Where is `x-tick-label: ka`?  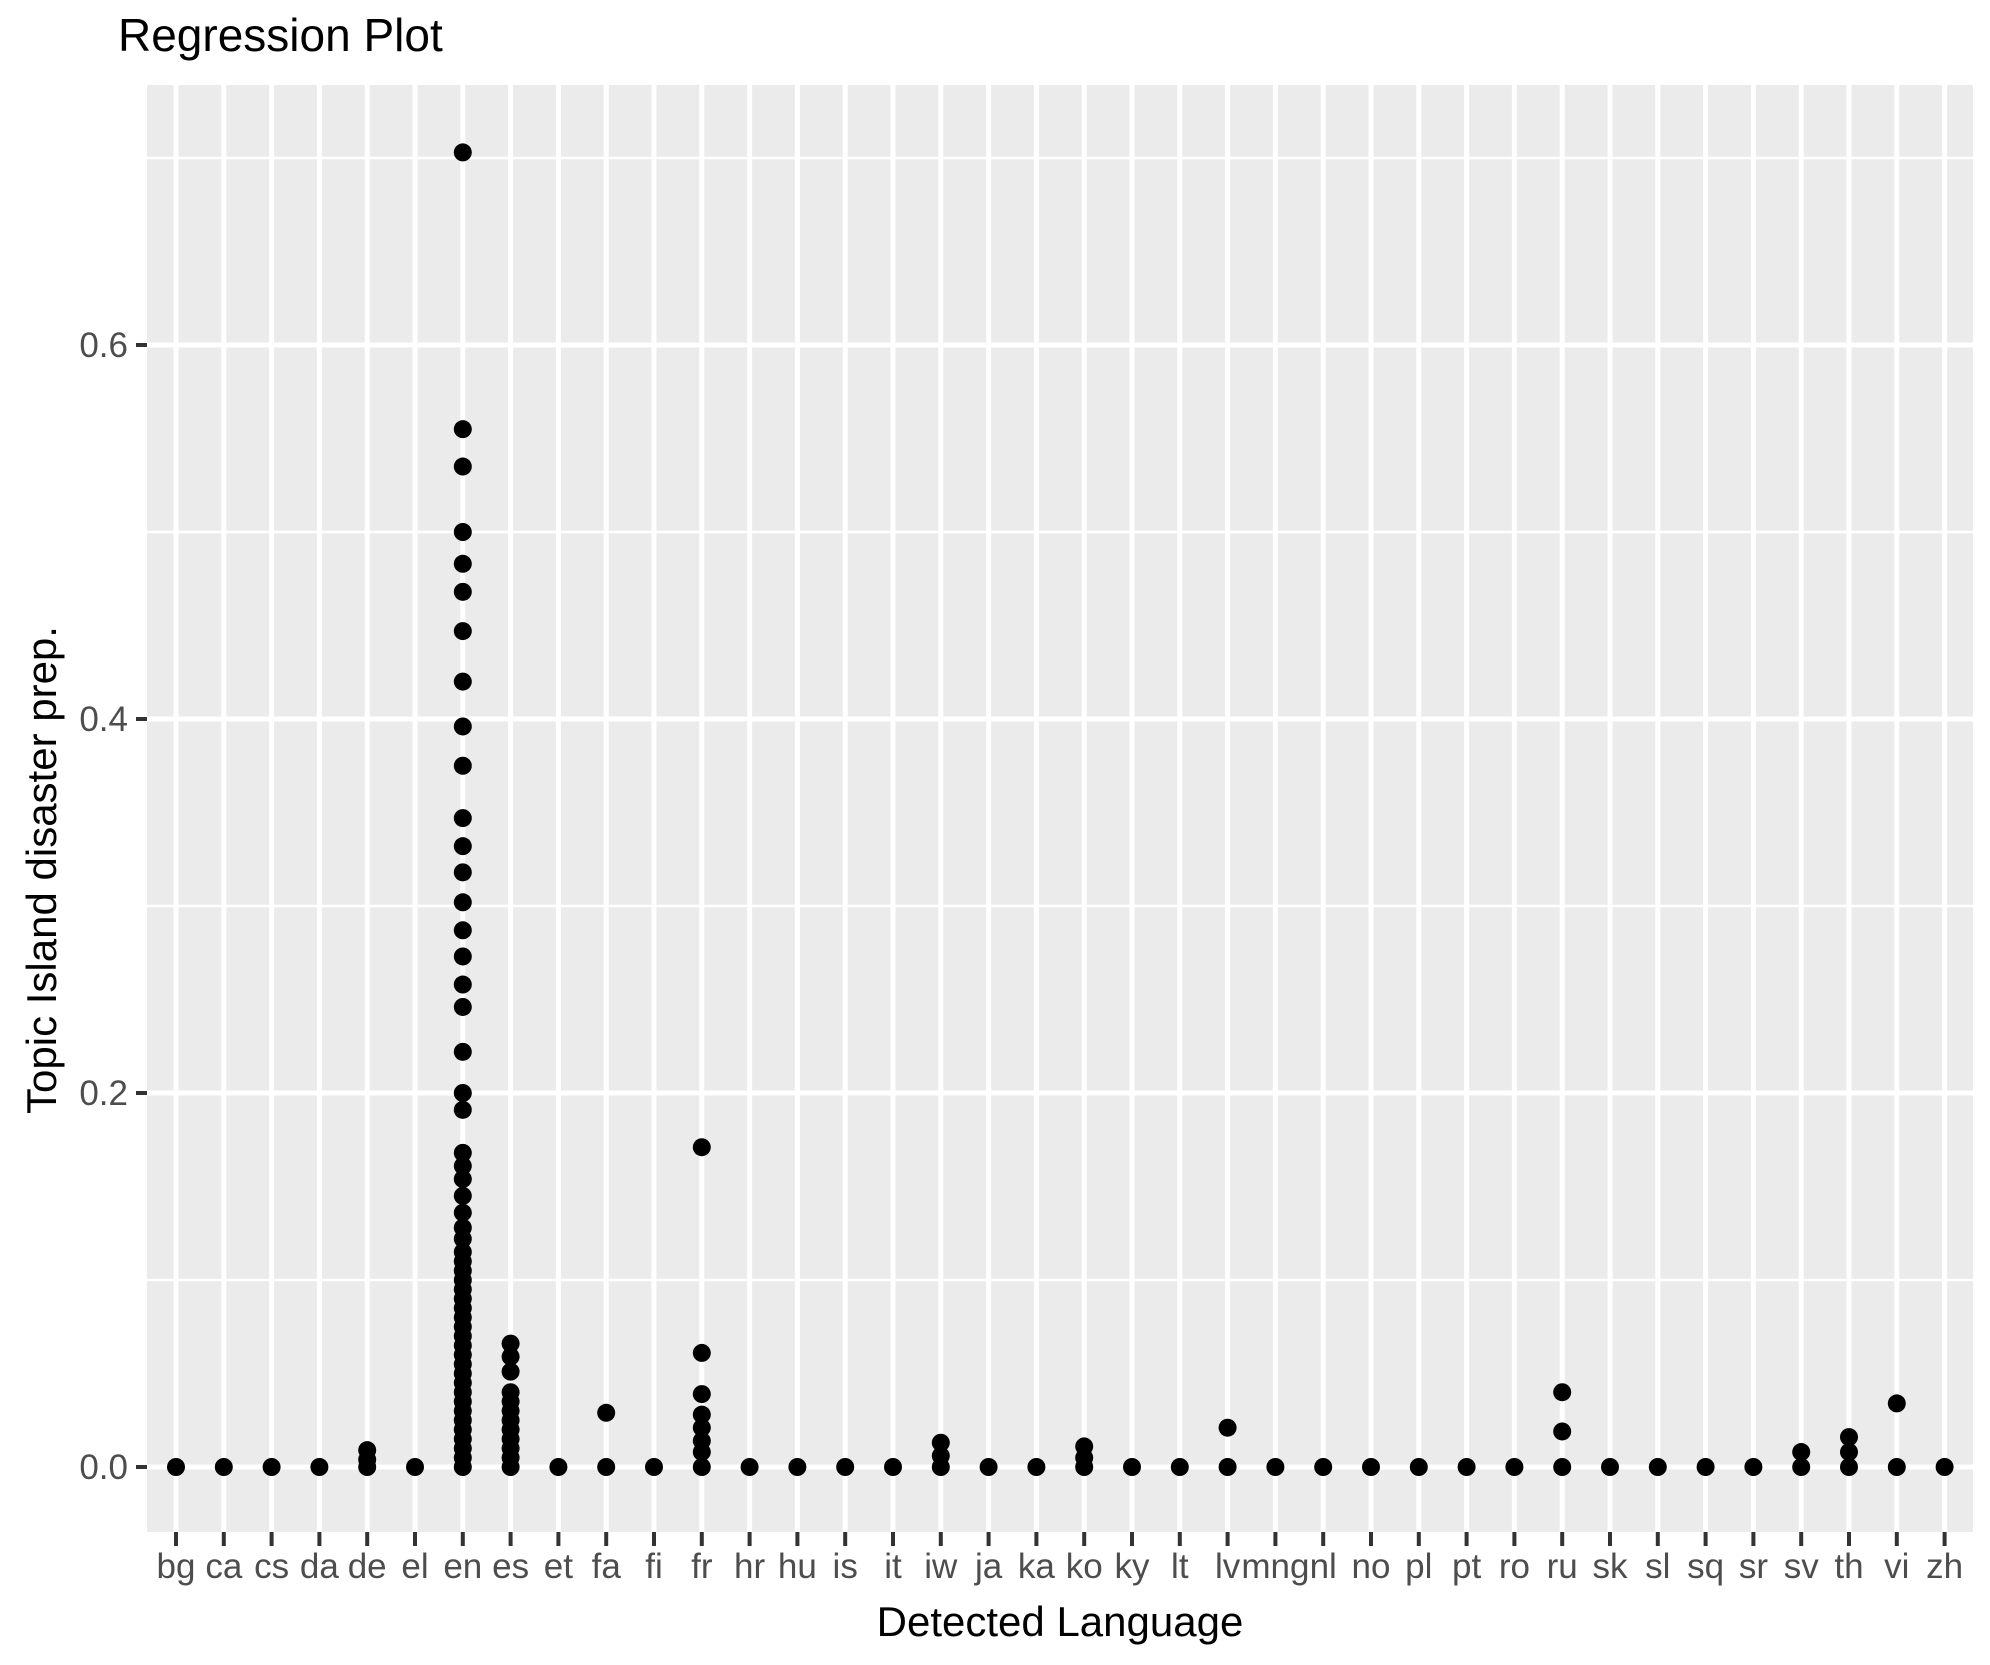 x-tick-label: ka is located at coordinates (1037, 1566).